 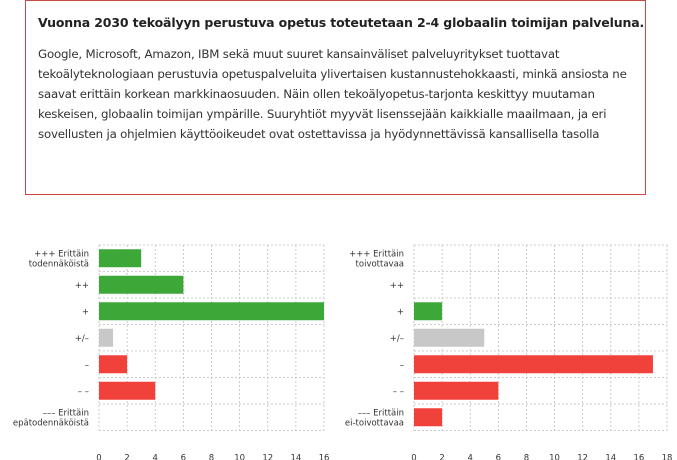 I want to click on likelihood-tick-label: 4, so click(x=155, y=457).